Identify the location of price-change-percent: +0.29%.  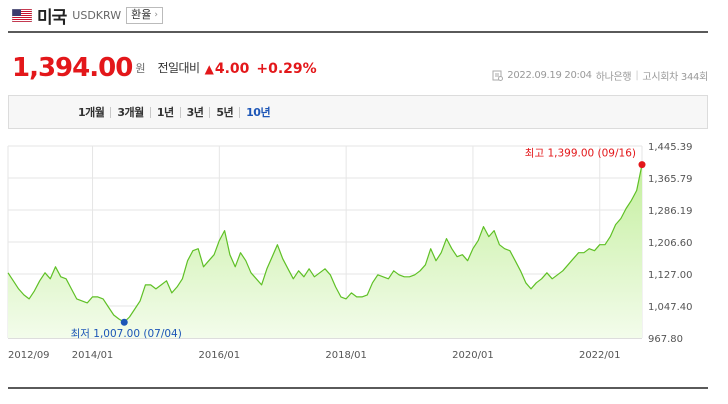
(286, 69).